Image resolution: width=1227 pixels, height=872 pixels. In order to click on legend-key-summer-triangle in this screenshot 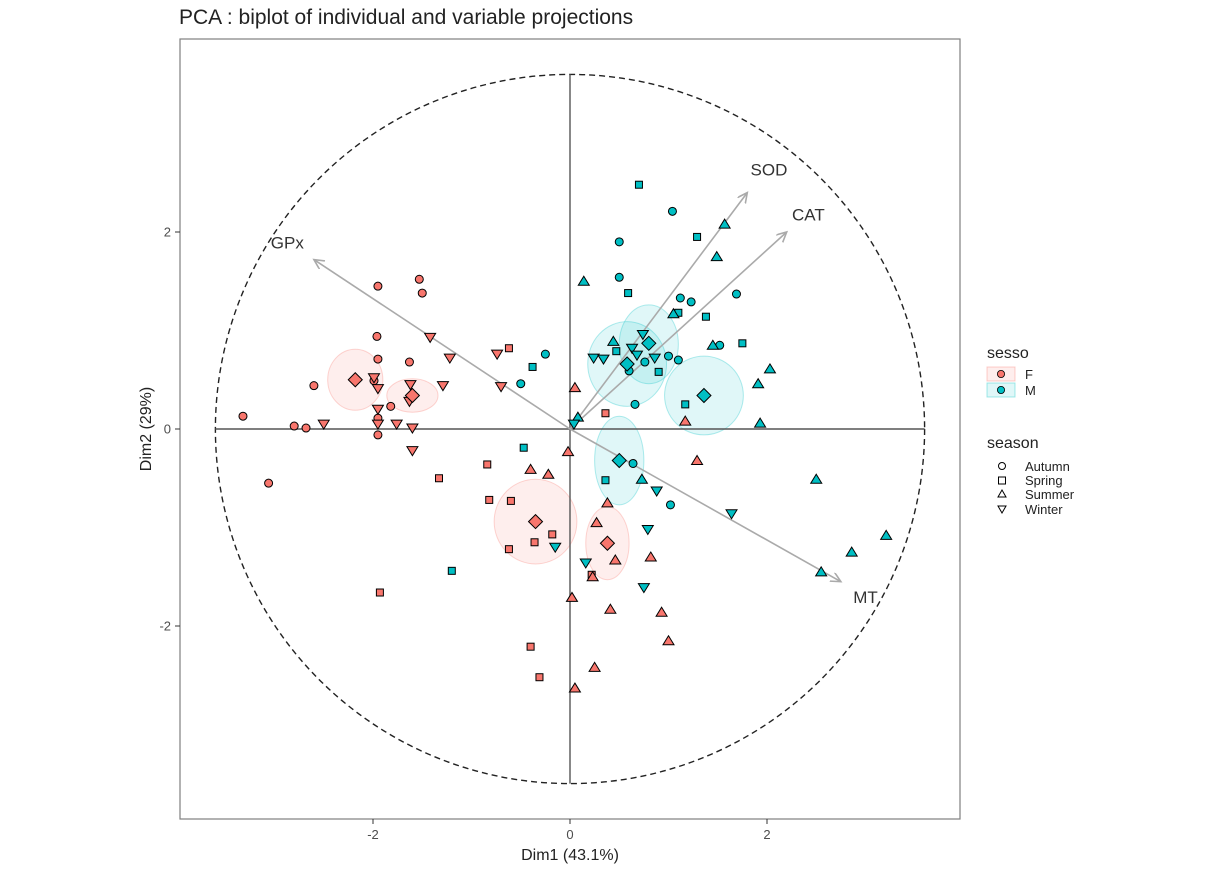, I will do `click(1002, 493)`.